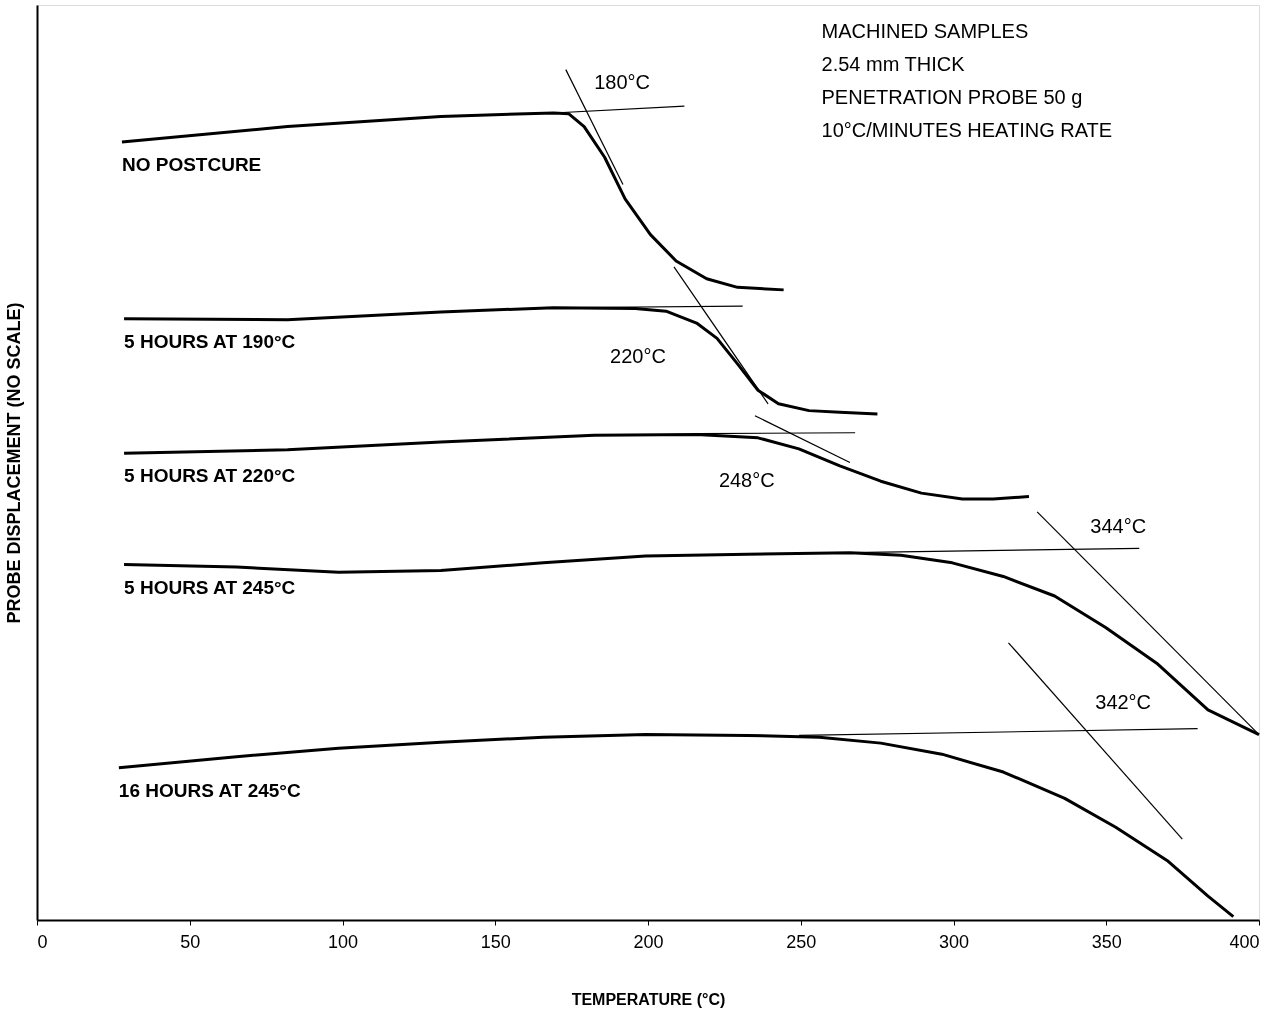 Image resolution: width=1276 pixels, height=1022 pixels. Describe the element at coordinates (954, 941) in the screenshot. I see `x-tick-label: 300` at that location.